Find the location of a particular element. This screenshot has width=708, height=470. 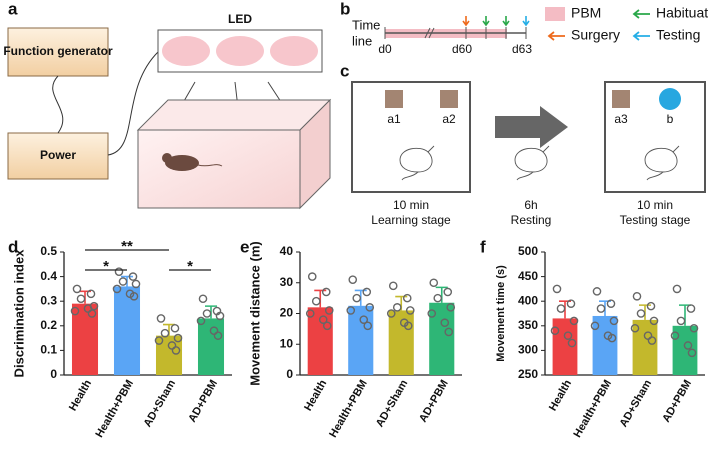

led is located at coordinates (186, 51).